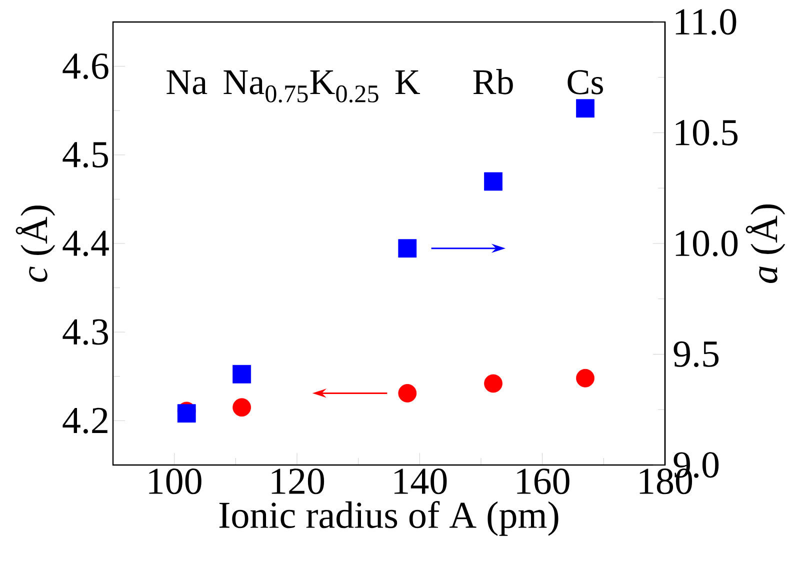 The image size is (787, 572). I want to click on annotation: Na$_{0.75}$K$_{0.25}$, so click(301, 86).